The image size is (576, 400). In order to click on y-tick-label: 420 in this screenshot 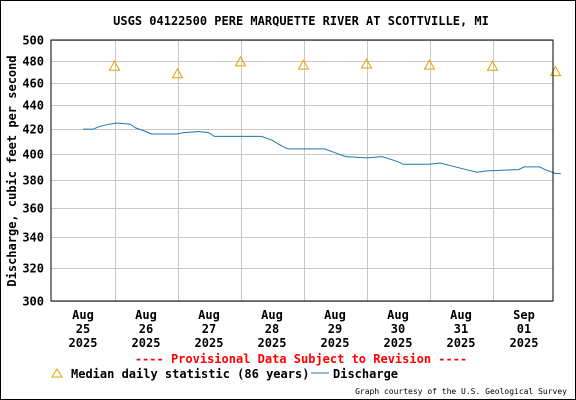, I will do `click(33, 130)`.